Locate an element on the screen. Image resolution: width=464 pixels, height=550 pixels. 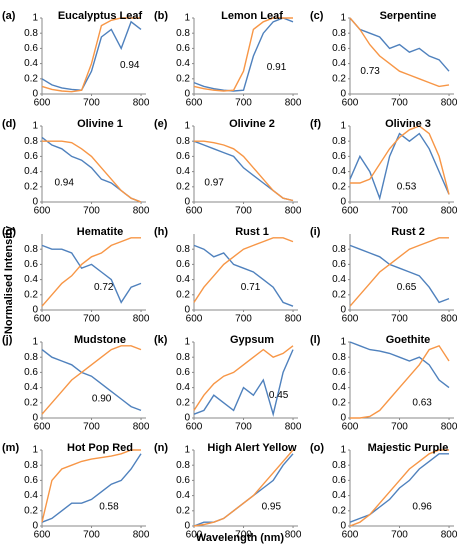
y-axis-label: Normalised Intensity is located at coordinates (9, 279).